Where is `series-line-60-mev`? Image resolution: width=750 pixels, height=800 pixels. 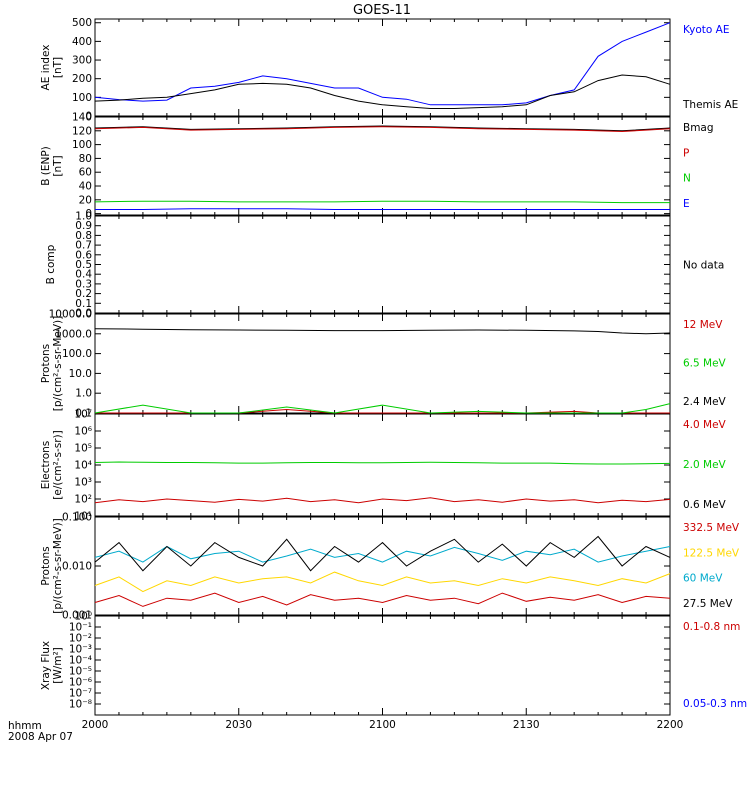 series-line-60-mev is located at coordinates (382, 554).